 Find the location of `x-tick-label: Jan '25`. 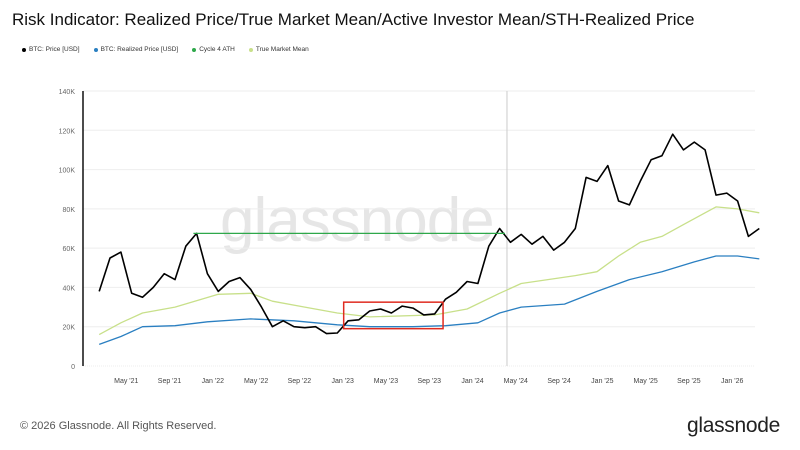

x-tick-label: Jan '25 is located at coordinates (602, 381).